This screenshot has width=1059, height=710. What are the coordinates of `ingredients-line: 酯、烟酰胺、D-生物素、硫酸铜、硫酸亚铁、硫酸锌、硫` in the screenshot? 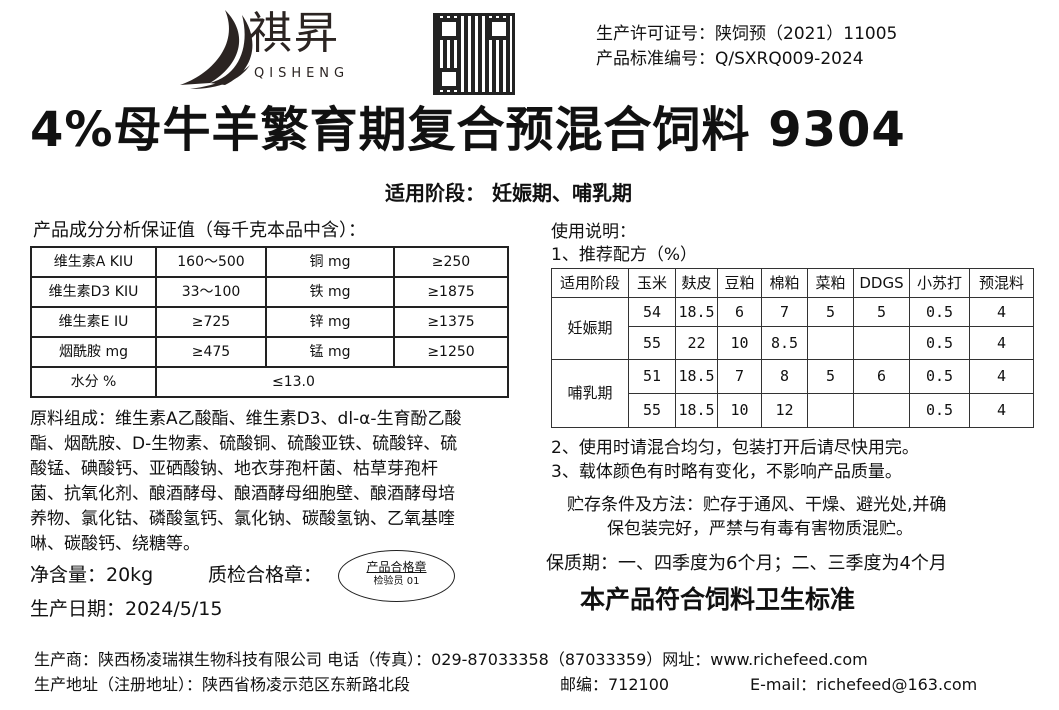 It's located at (244, 444).